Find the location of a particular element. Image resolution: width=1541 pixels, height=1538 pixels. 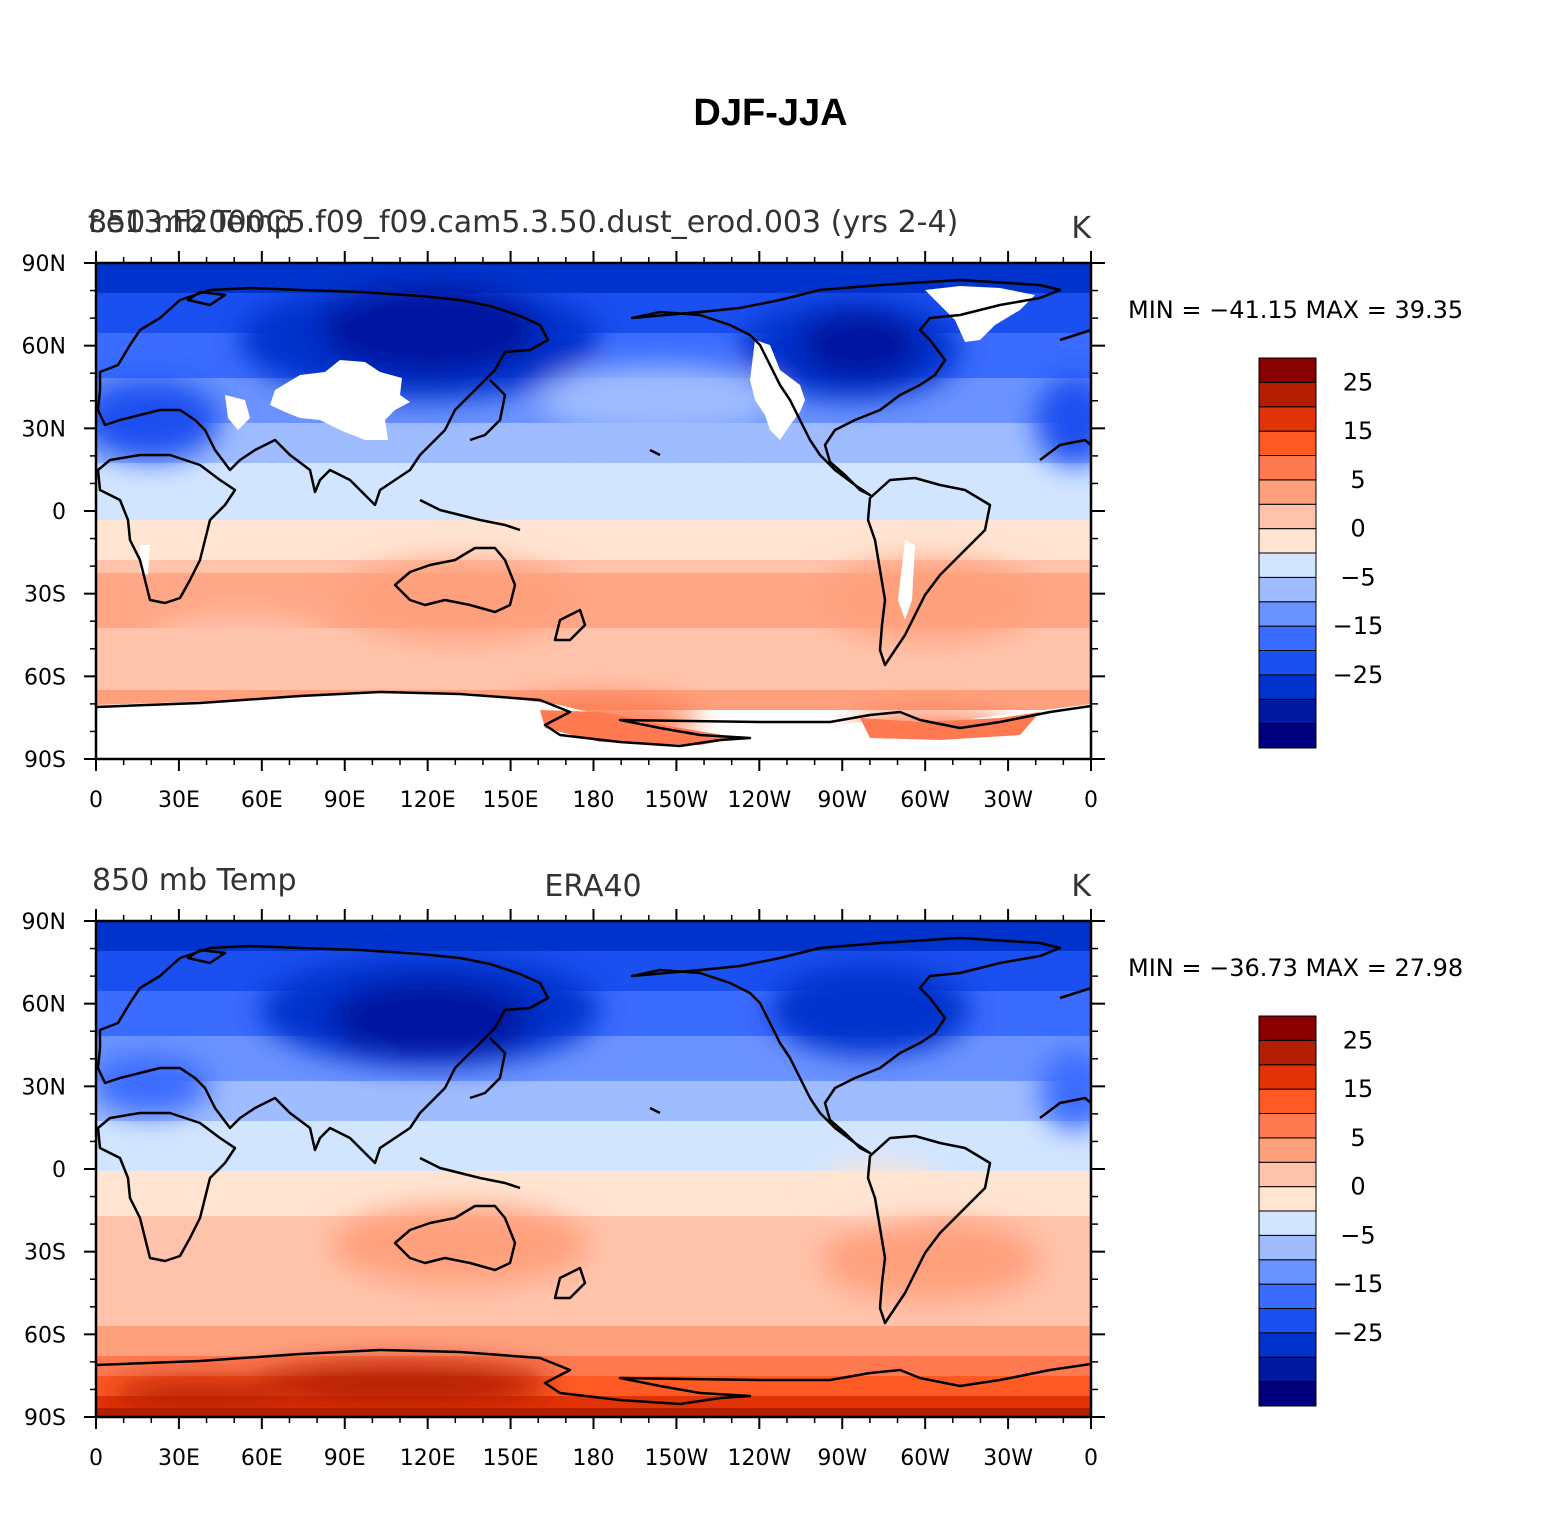

colorbar-era40: 25 15 5 0 −5 −15 −25 is located at coordinates (1321, 1211).